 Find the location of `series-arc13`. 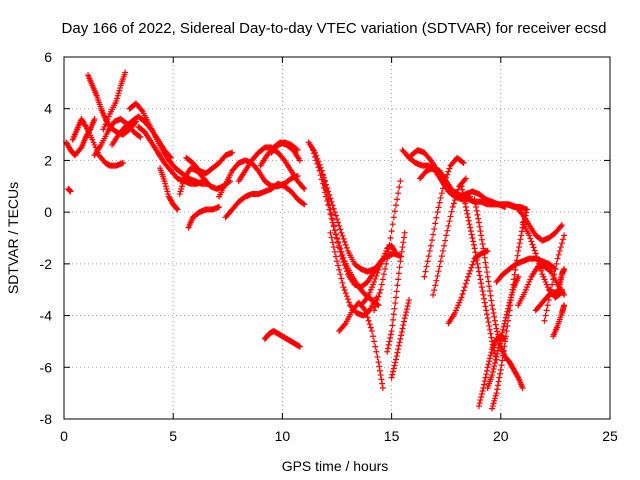

series-arc13 is located at coordinates (204, 217).